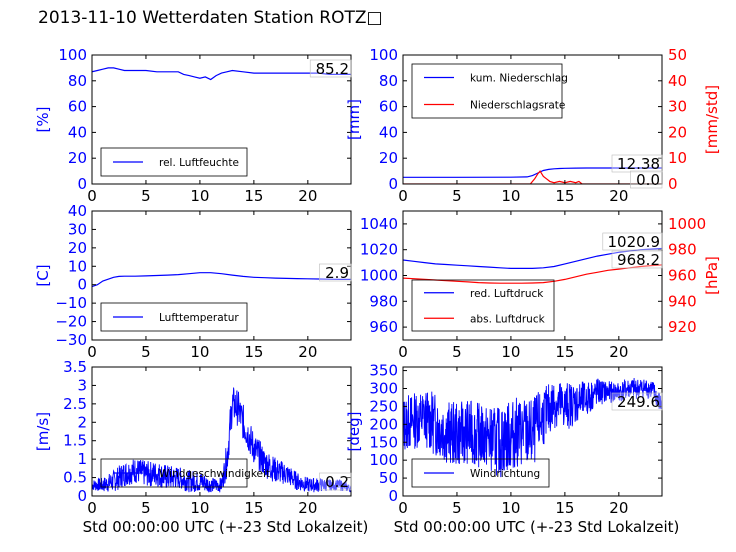 The width and height of the screenshot is (736, 552). Describe the element at coordinates (210, 18) in the screenshot. I see `figure-title: 2013-11-10 Wetterdaten Station ROTZ□` at that location.